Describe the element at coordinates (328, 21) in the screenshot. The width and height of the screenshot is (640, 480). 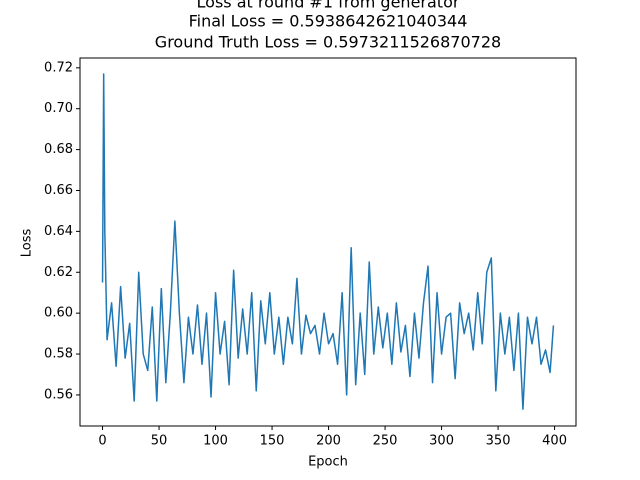
I see `chart-subtitle: Final Loss = 0.5938642621040344` at that location.